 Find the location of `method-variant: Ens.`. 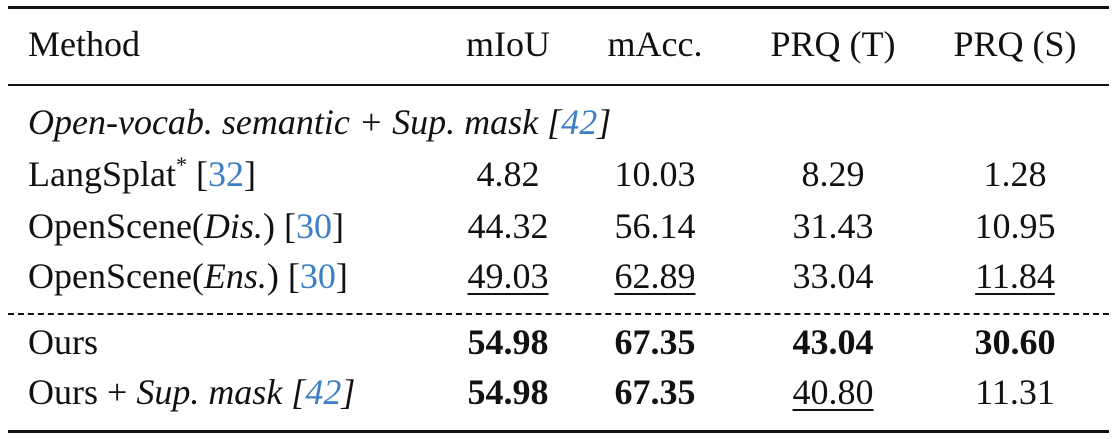

method-variant: Ens. is located at coordinates (235, 276).